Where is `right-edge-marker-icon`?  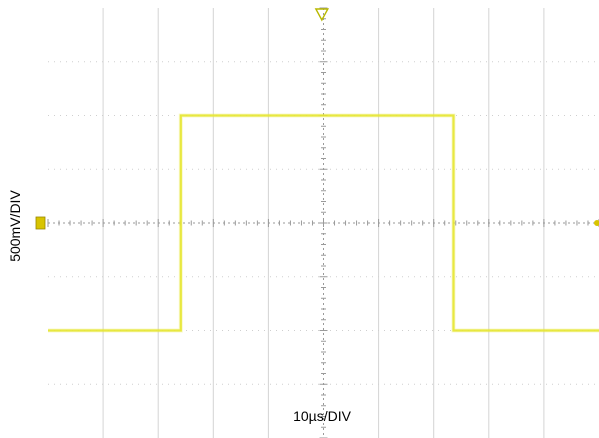 right-edge-marker-icon is located at coordinates (596, 223).